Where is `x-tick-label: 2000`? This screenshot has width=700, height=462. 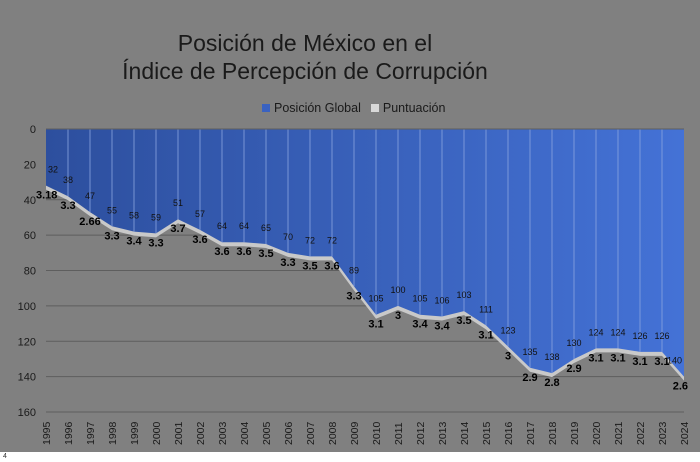
x-tick-label: 2000 is located at coordinates (157, 433).